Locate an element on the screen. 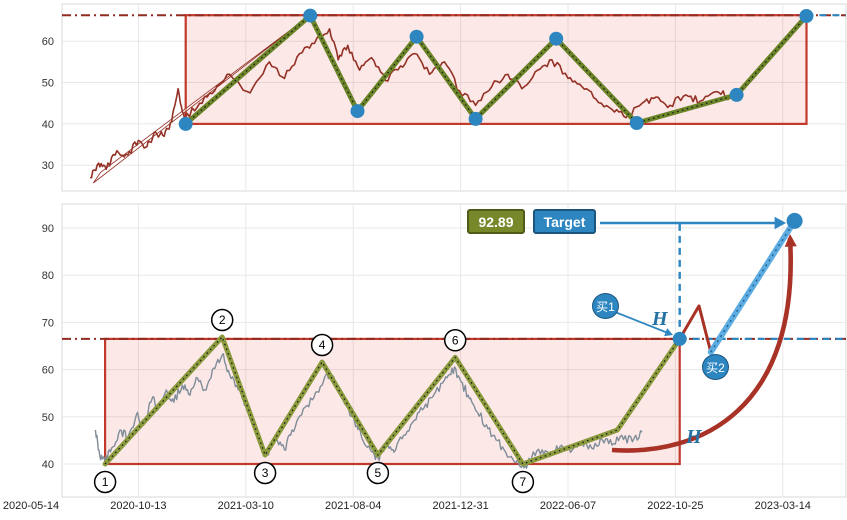 The height and width of the screenshot is (520, 847). target-arrowhead is located at coordinates (780, 223).